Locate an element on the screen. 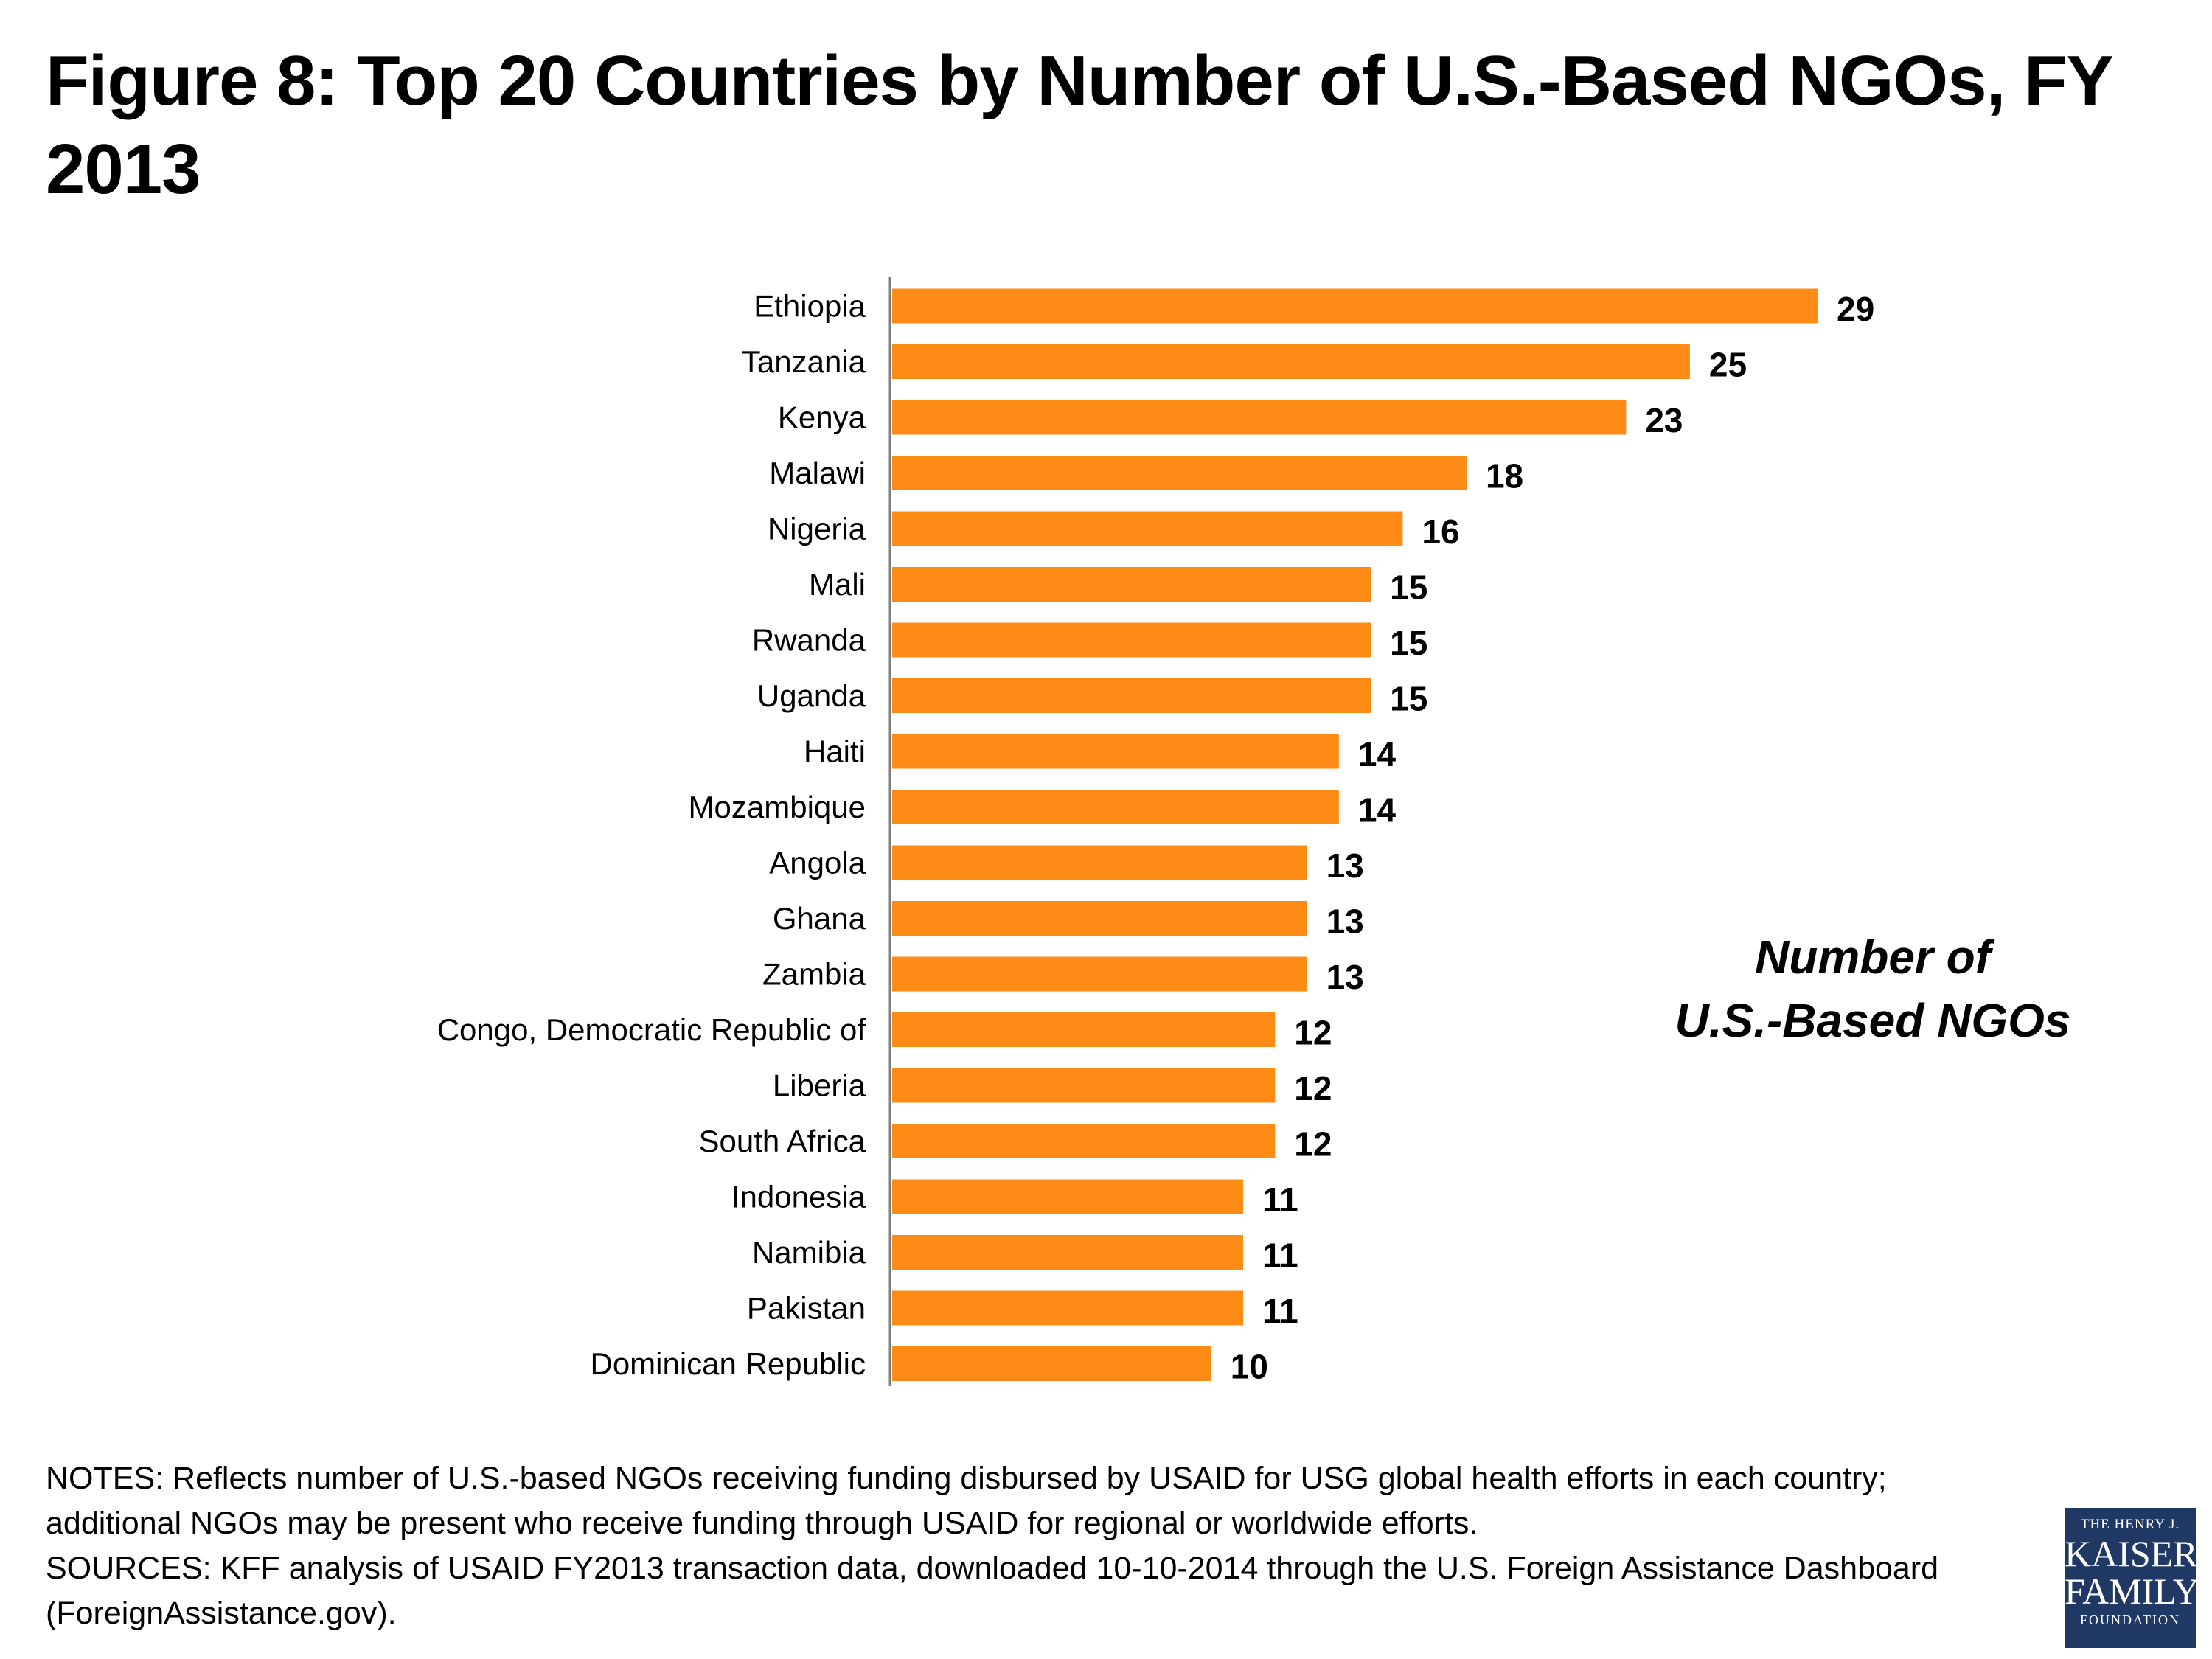 Image resolution: width=2212 pixels, height=1659 pixels. data-label-malawi: 18 is located at coordinates (1504, 476).